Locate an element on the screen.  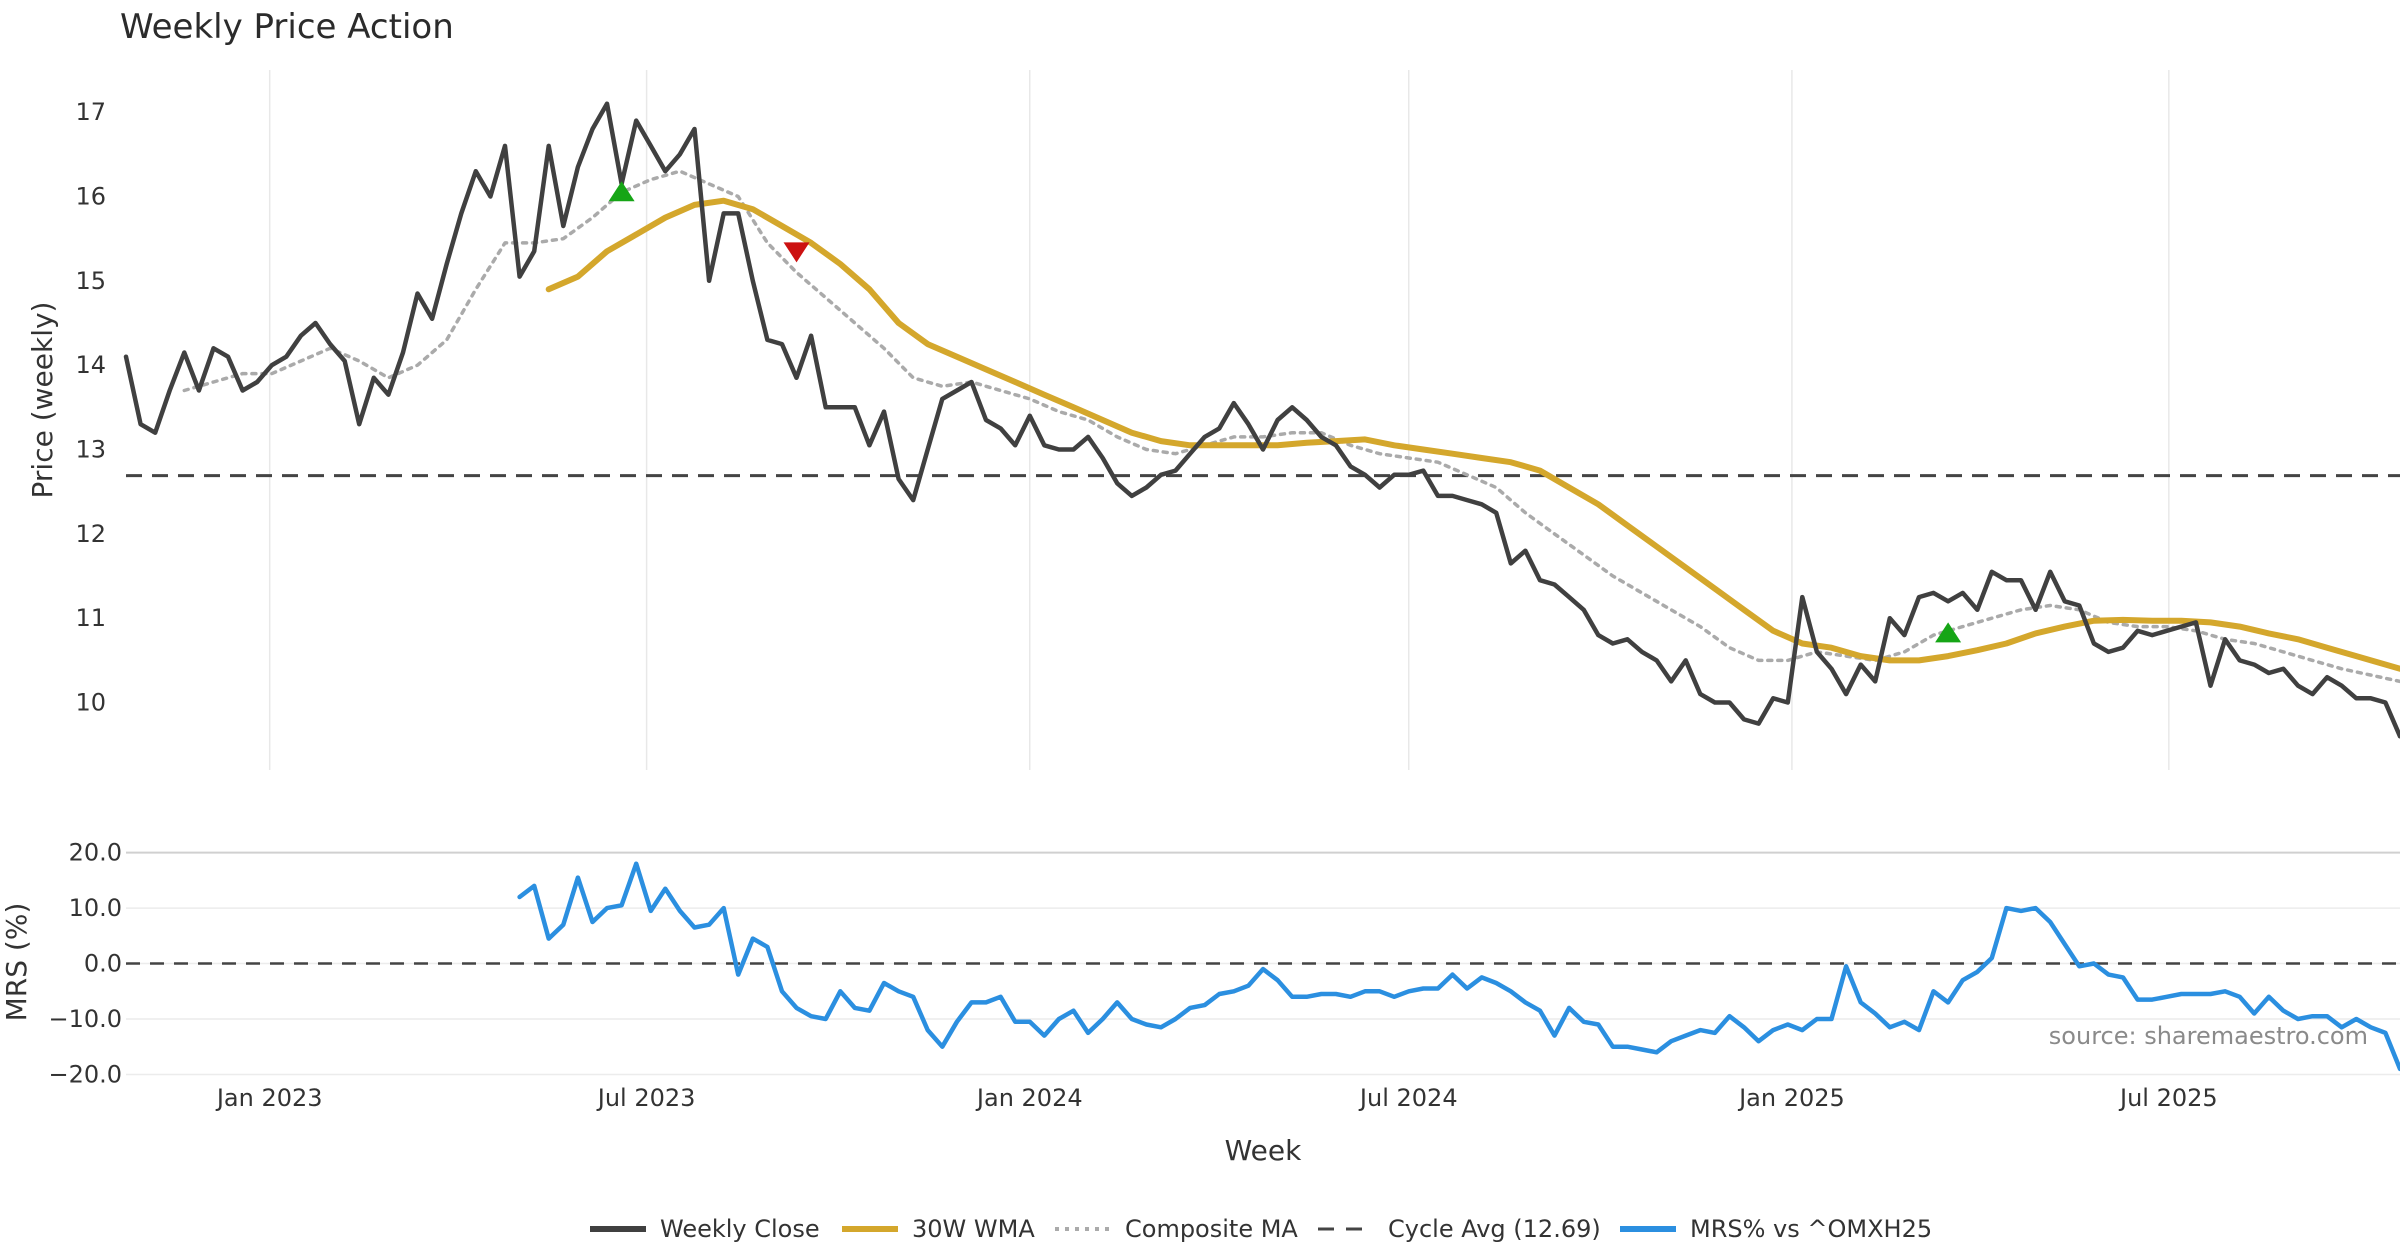
mrs-axis-title: MRS (%) is located at coordinates (16, 962).